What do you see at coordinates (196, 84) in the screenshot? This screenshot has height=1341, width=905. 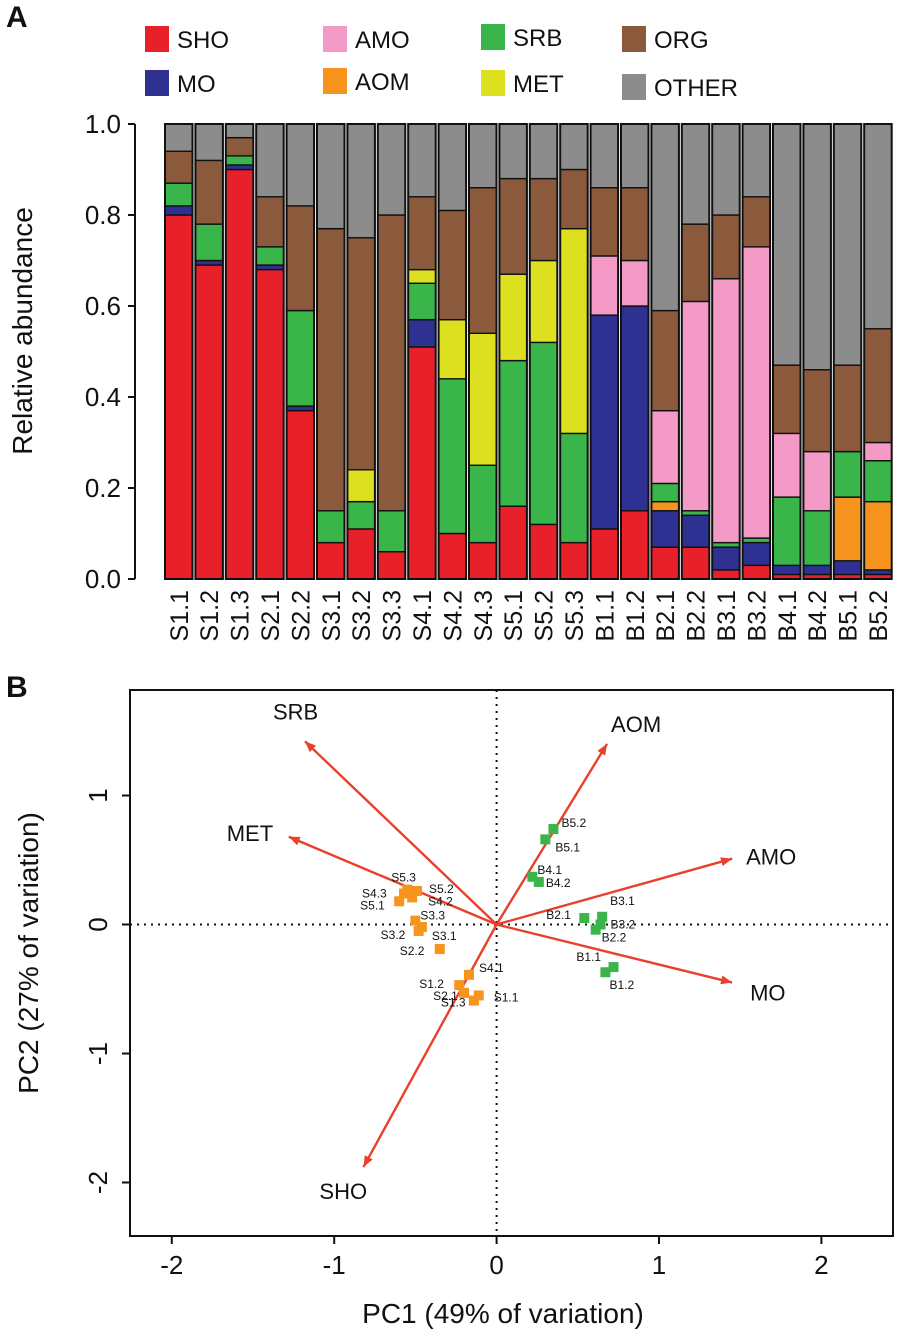 I see `legend-label-mo: MO` at bounding box center [196, 84].